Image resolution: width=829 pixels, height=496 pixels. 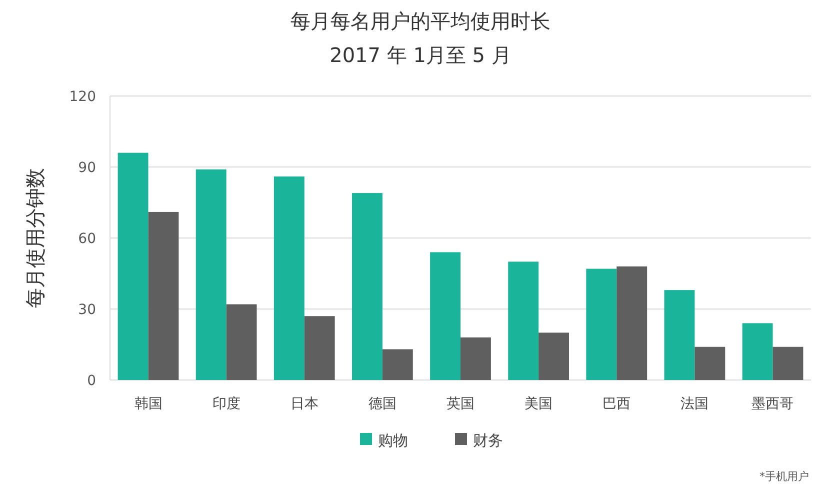 What do you see at coordinates (420, 21) in the screenshot?
I see `chart-title: 每月每名用户的平均使用时长` at bounding box center [420, 21].